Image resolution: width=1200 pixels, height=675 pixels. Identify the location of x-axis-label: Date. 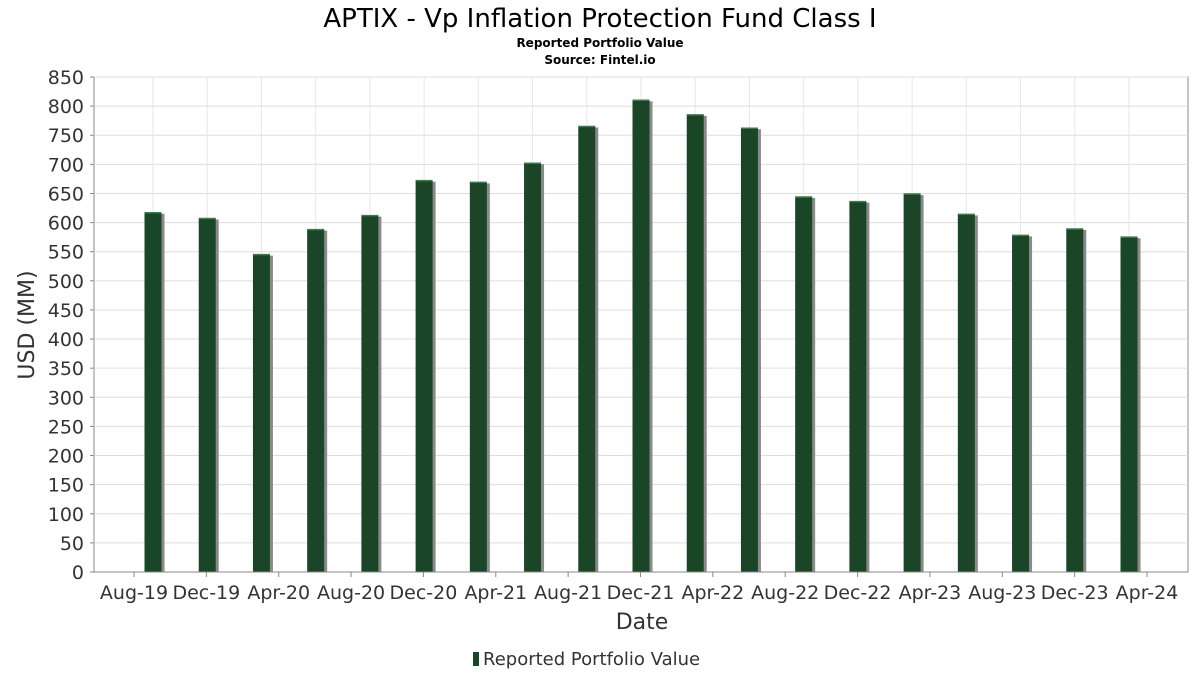
(642, 622).